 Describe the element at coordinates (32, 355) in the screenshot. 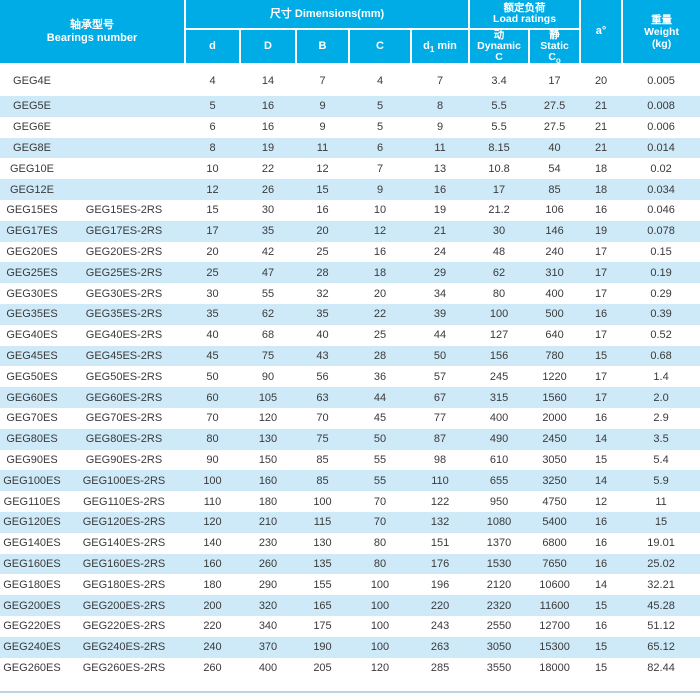

I see `bearing-model: GEG45ES` at that location.